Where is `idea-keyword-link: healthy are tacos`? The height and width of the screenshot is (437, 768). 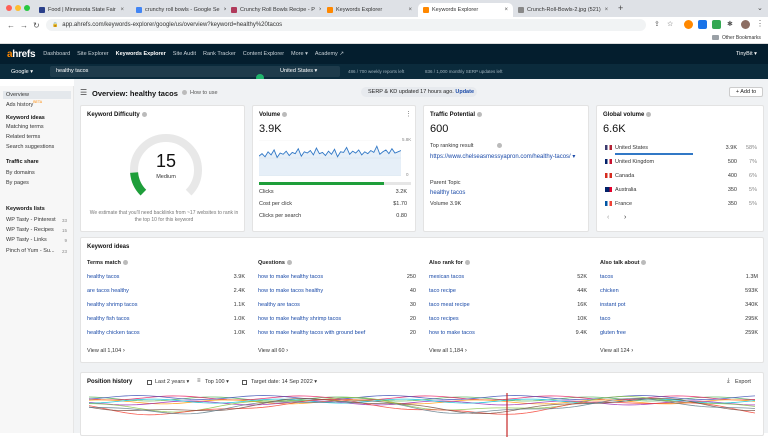 idea-keyword-link: healthy are tacos is located at coordinates (279, 305).